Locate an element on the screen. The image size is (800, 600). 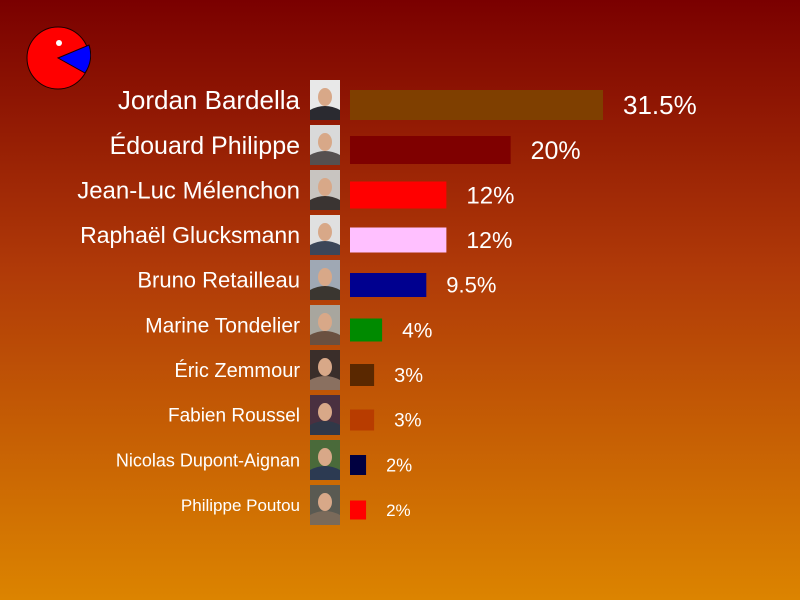
candidate-name: Bruno Retailleau is located at coordinates (218, 280).